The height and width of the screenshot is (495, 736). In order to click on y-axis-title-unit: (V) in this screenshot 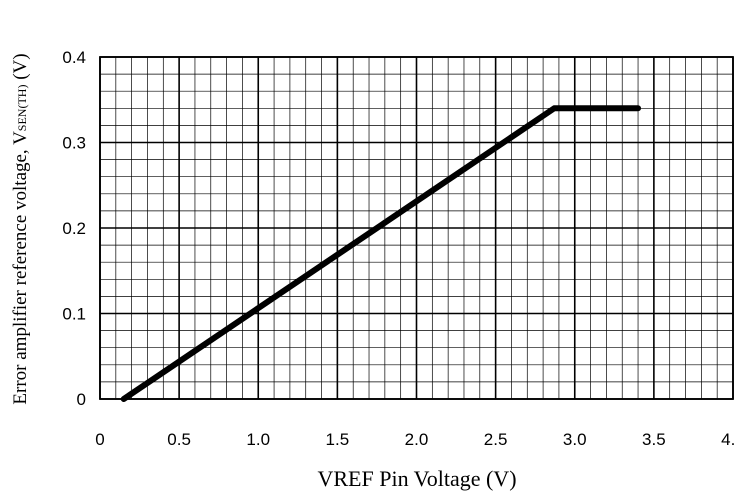, I will do `click(20, 68)`.